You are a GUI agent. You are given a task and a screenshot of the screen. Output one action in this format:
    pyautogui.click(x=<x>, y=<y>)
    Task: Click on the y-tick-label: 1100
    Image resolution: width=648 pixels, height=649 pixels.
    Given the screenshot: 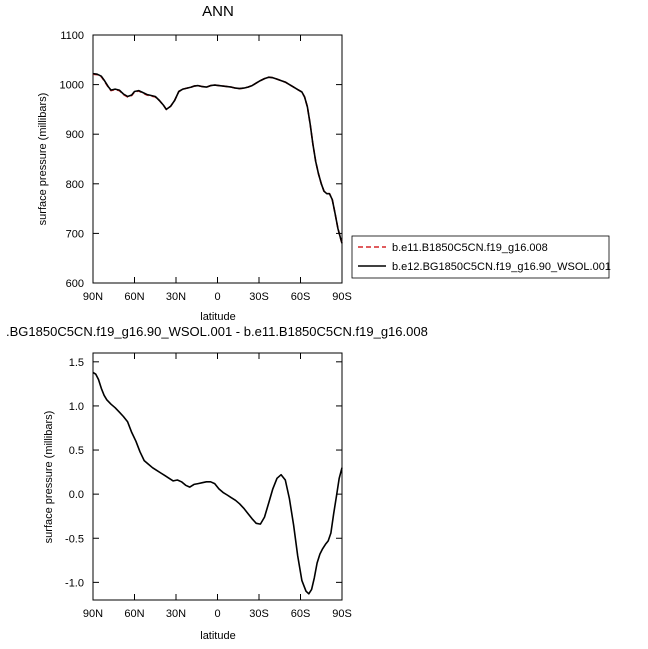 What is the action you would take?
    pyautogui.click(x=72, y=36)
    